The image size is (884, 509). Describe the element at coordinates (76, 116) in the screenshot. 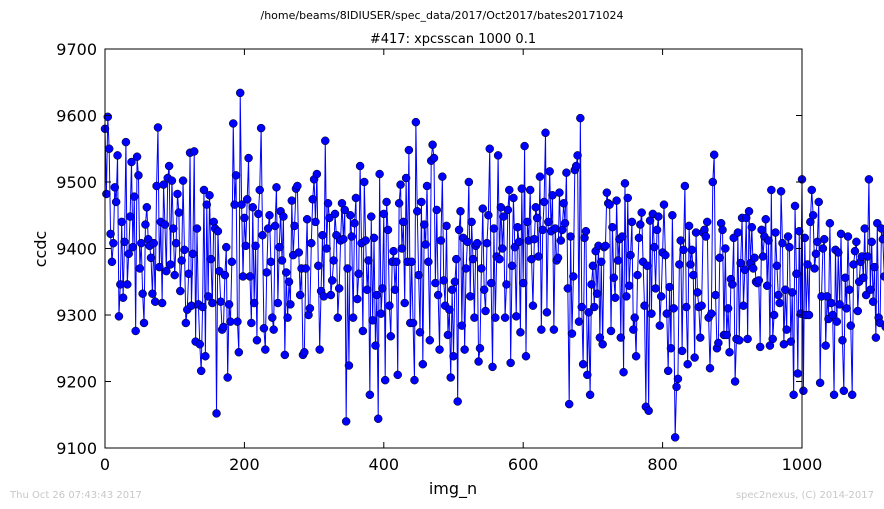

I see `y-tick-label: 9600` at that location.